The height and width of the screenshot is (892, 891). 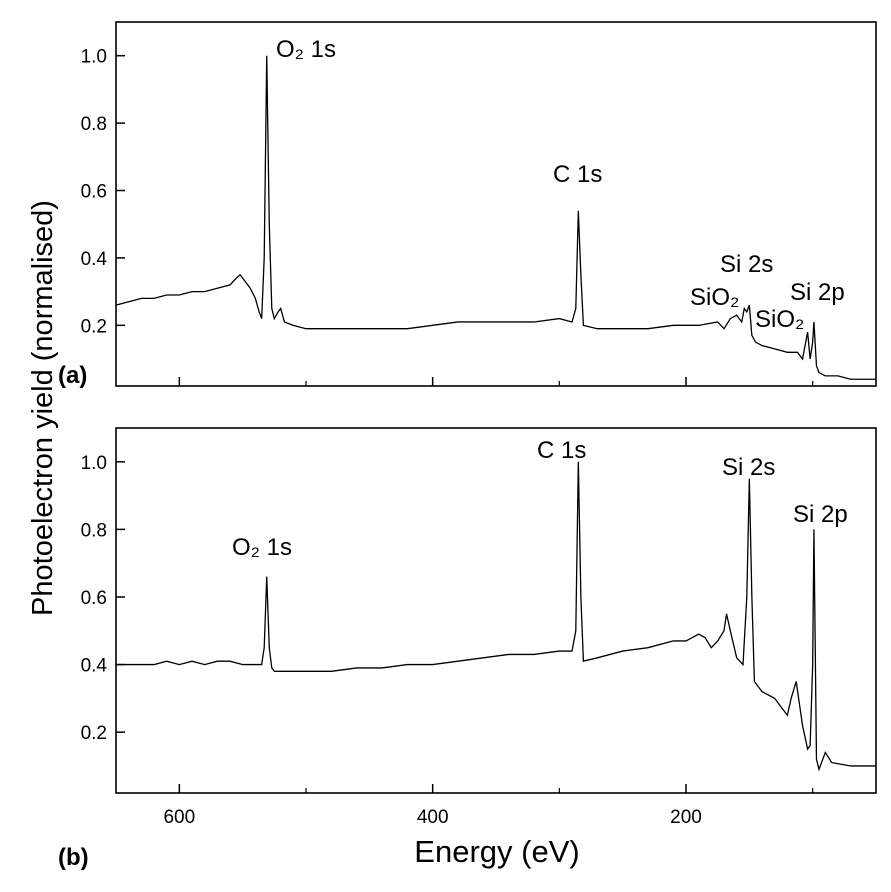 What do you see at coordinates (433, 817) in the screenshot?
I see `x-tick-label: 400` at bounding box center [433, 817].